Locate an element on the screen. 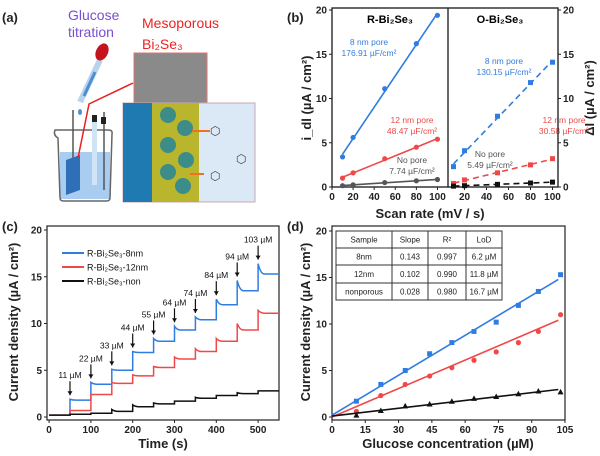  annotation-label: 55 µM is located at coordinates (154, 314).